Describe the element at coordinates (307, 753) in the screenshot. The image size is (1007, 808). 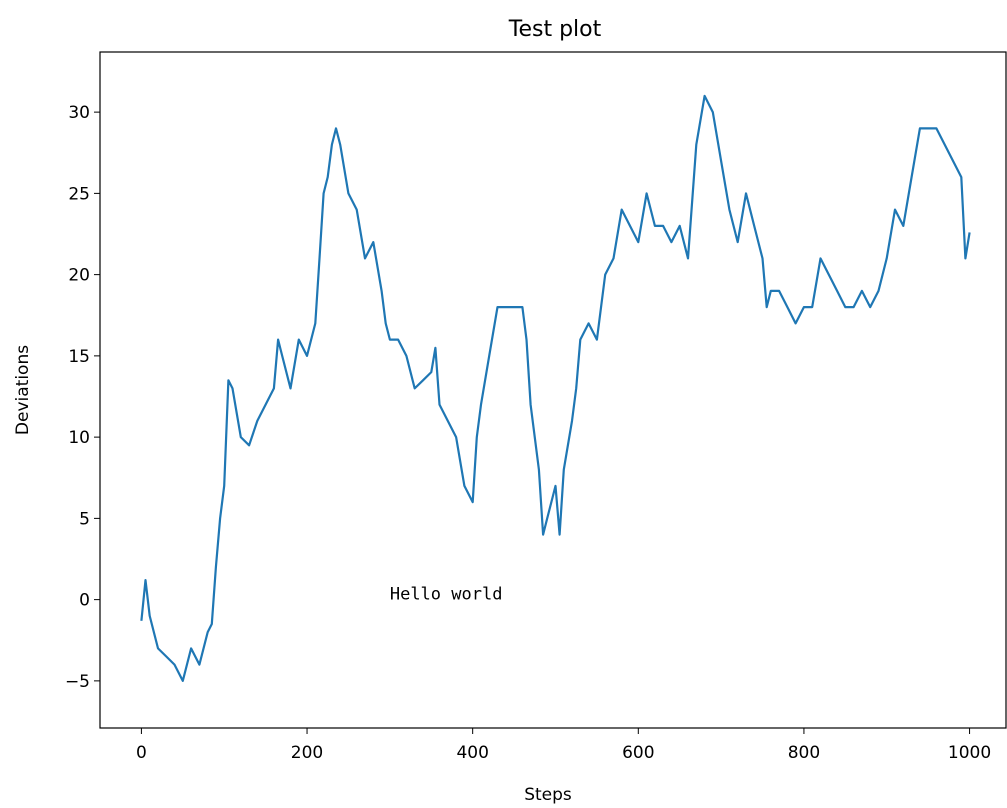
I see `x-tick-label: 200` at that location.